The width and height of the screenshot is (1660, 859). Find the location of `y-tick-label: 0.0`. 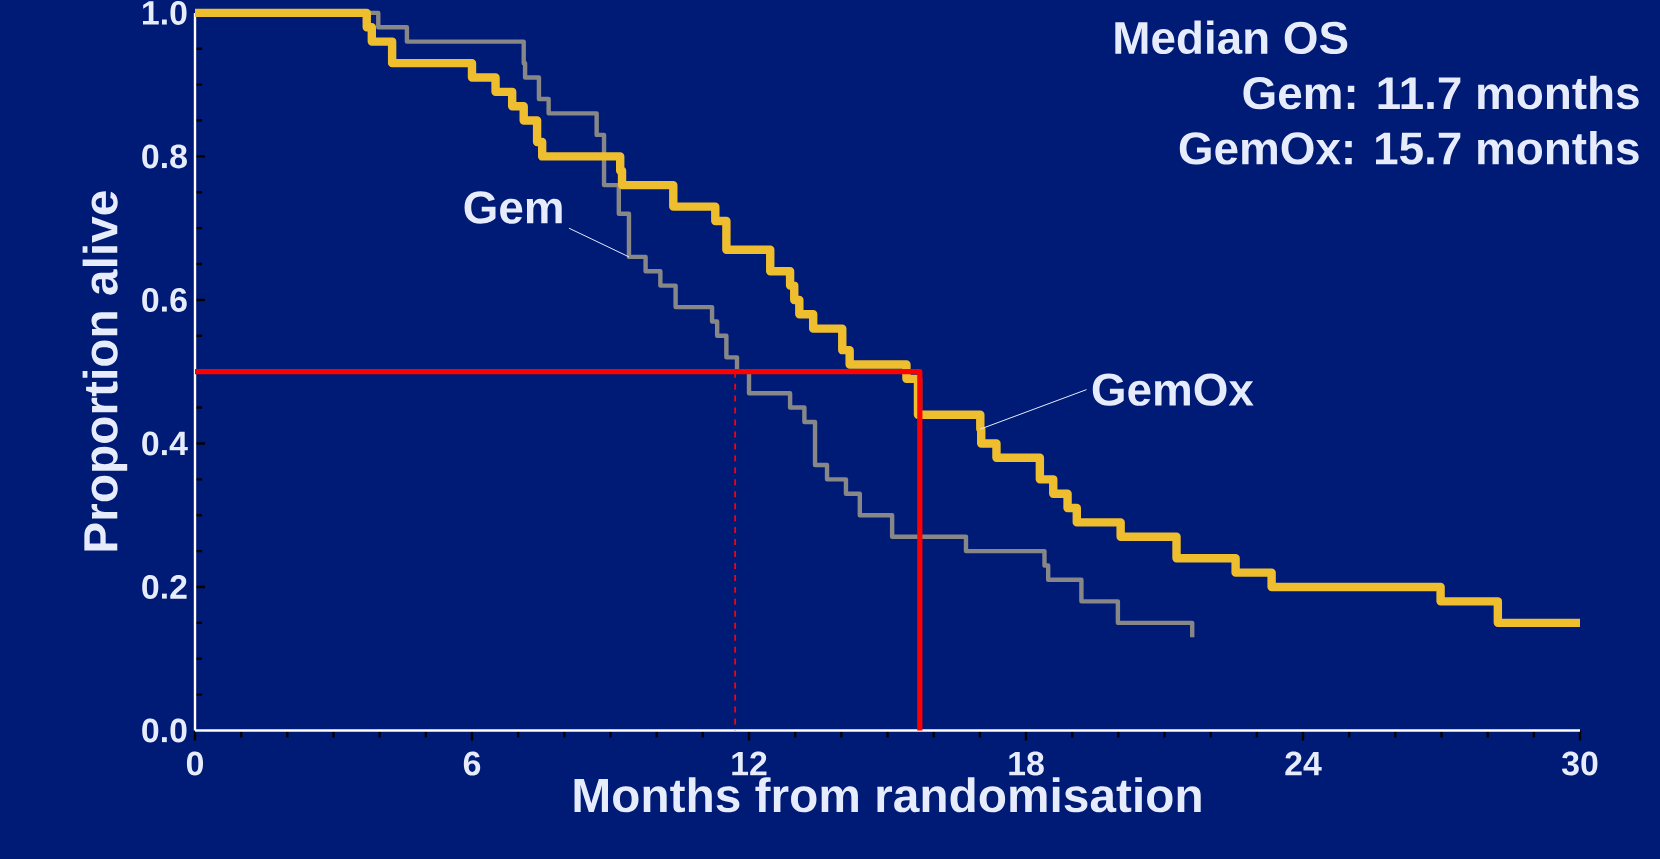

y-tick-label: 0.0 is located at coordinates (164, 730).